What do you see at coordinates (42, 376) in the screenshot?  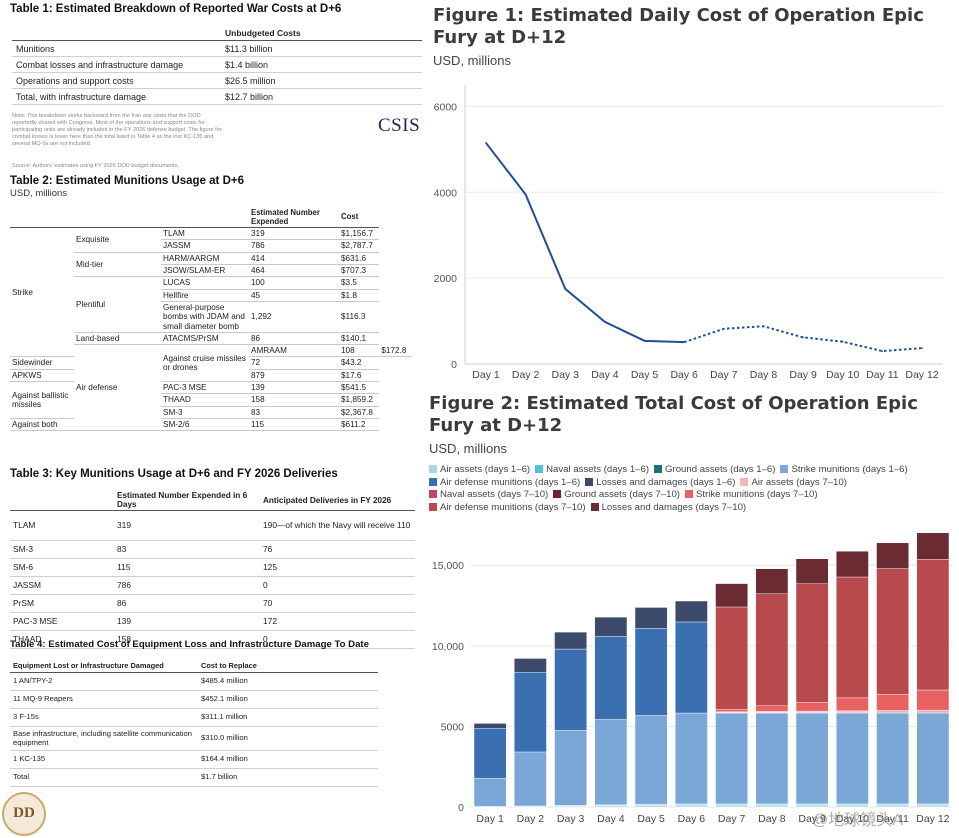 I see `table2-item: APKWS` at bounding box center [42, 376].